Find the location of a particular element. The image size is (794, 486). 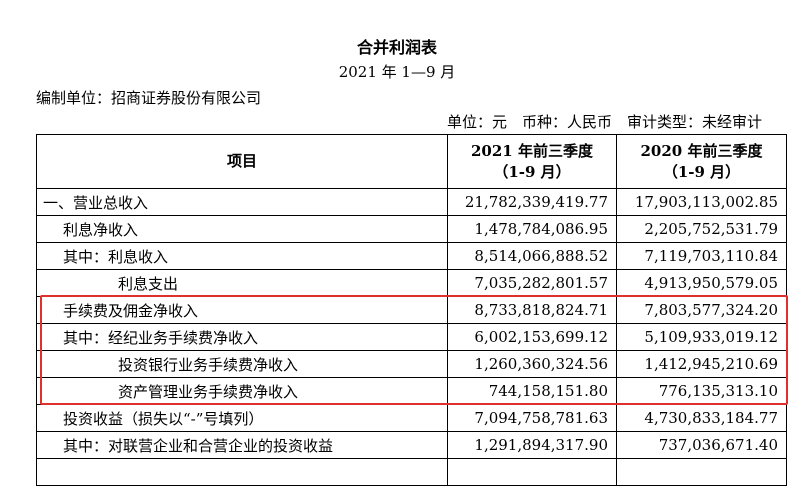

table-row: 利息净收入 1,478,784,086.95 2,205,752,531.79 is located at coordinates (411, 229).